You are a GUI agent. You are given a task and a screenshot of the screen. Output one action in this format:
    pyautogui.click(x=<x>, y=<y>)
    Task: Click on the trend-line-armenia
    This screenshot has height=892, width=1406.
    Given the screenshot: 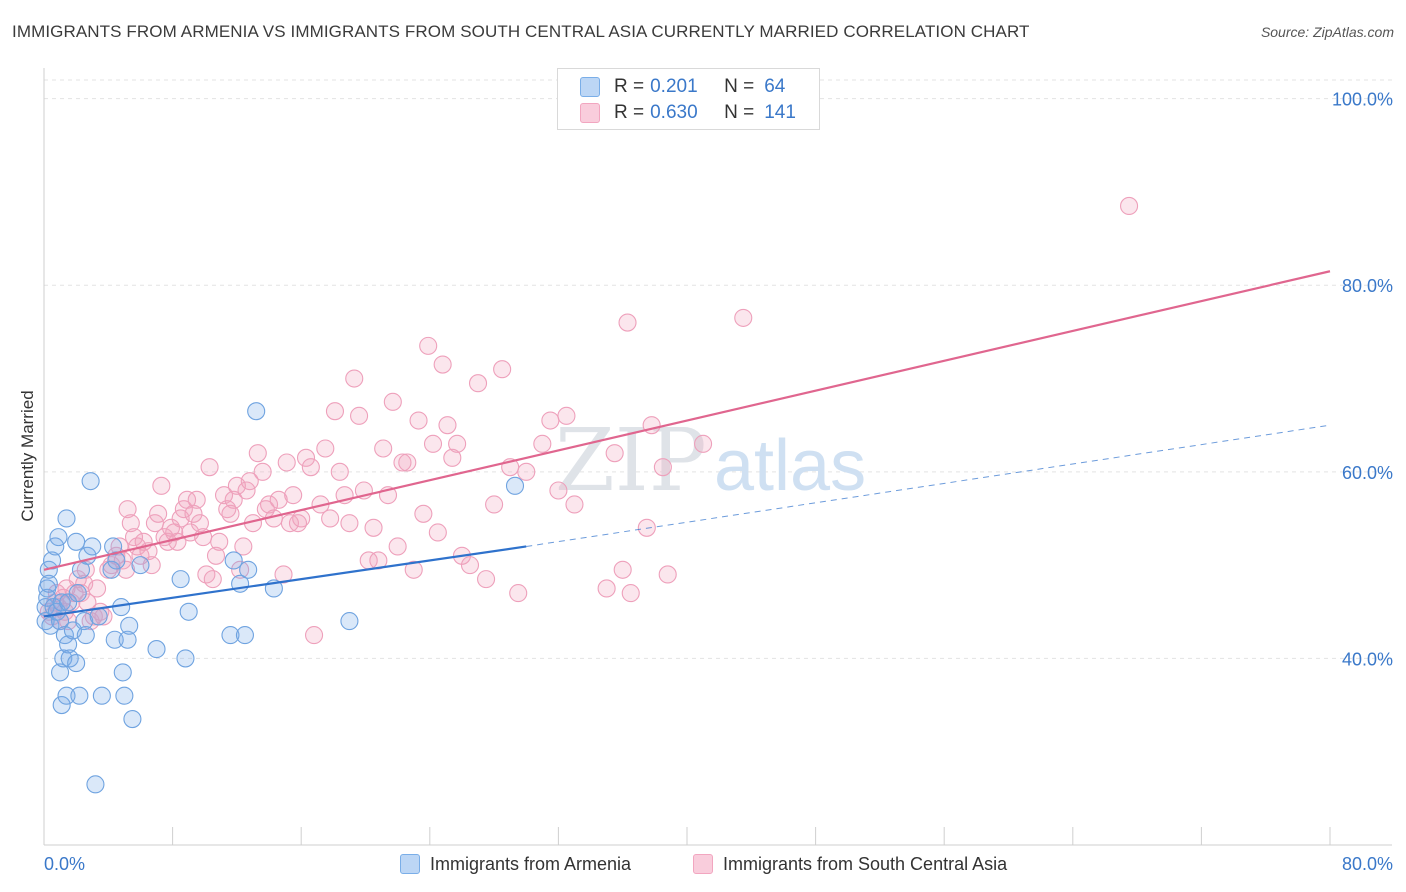 What is the action you would take?
    pyautogui.click(x=285, y=581)
    